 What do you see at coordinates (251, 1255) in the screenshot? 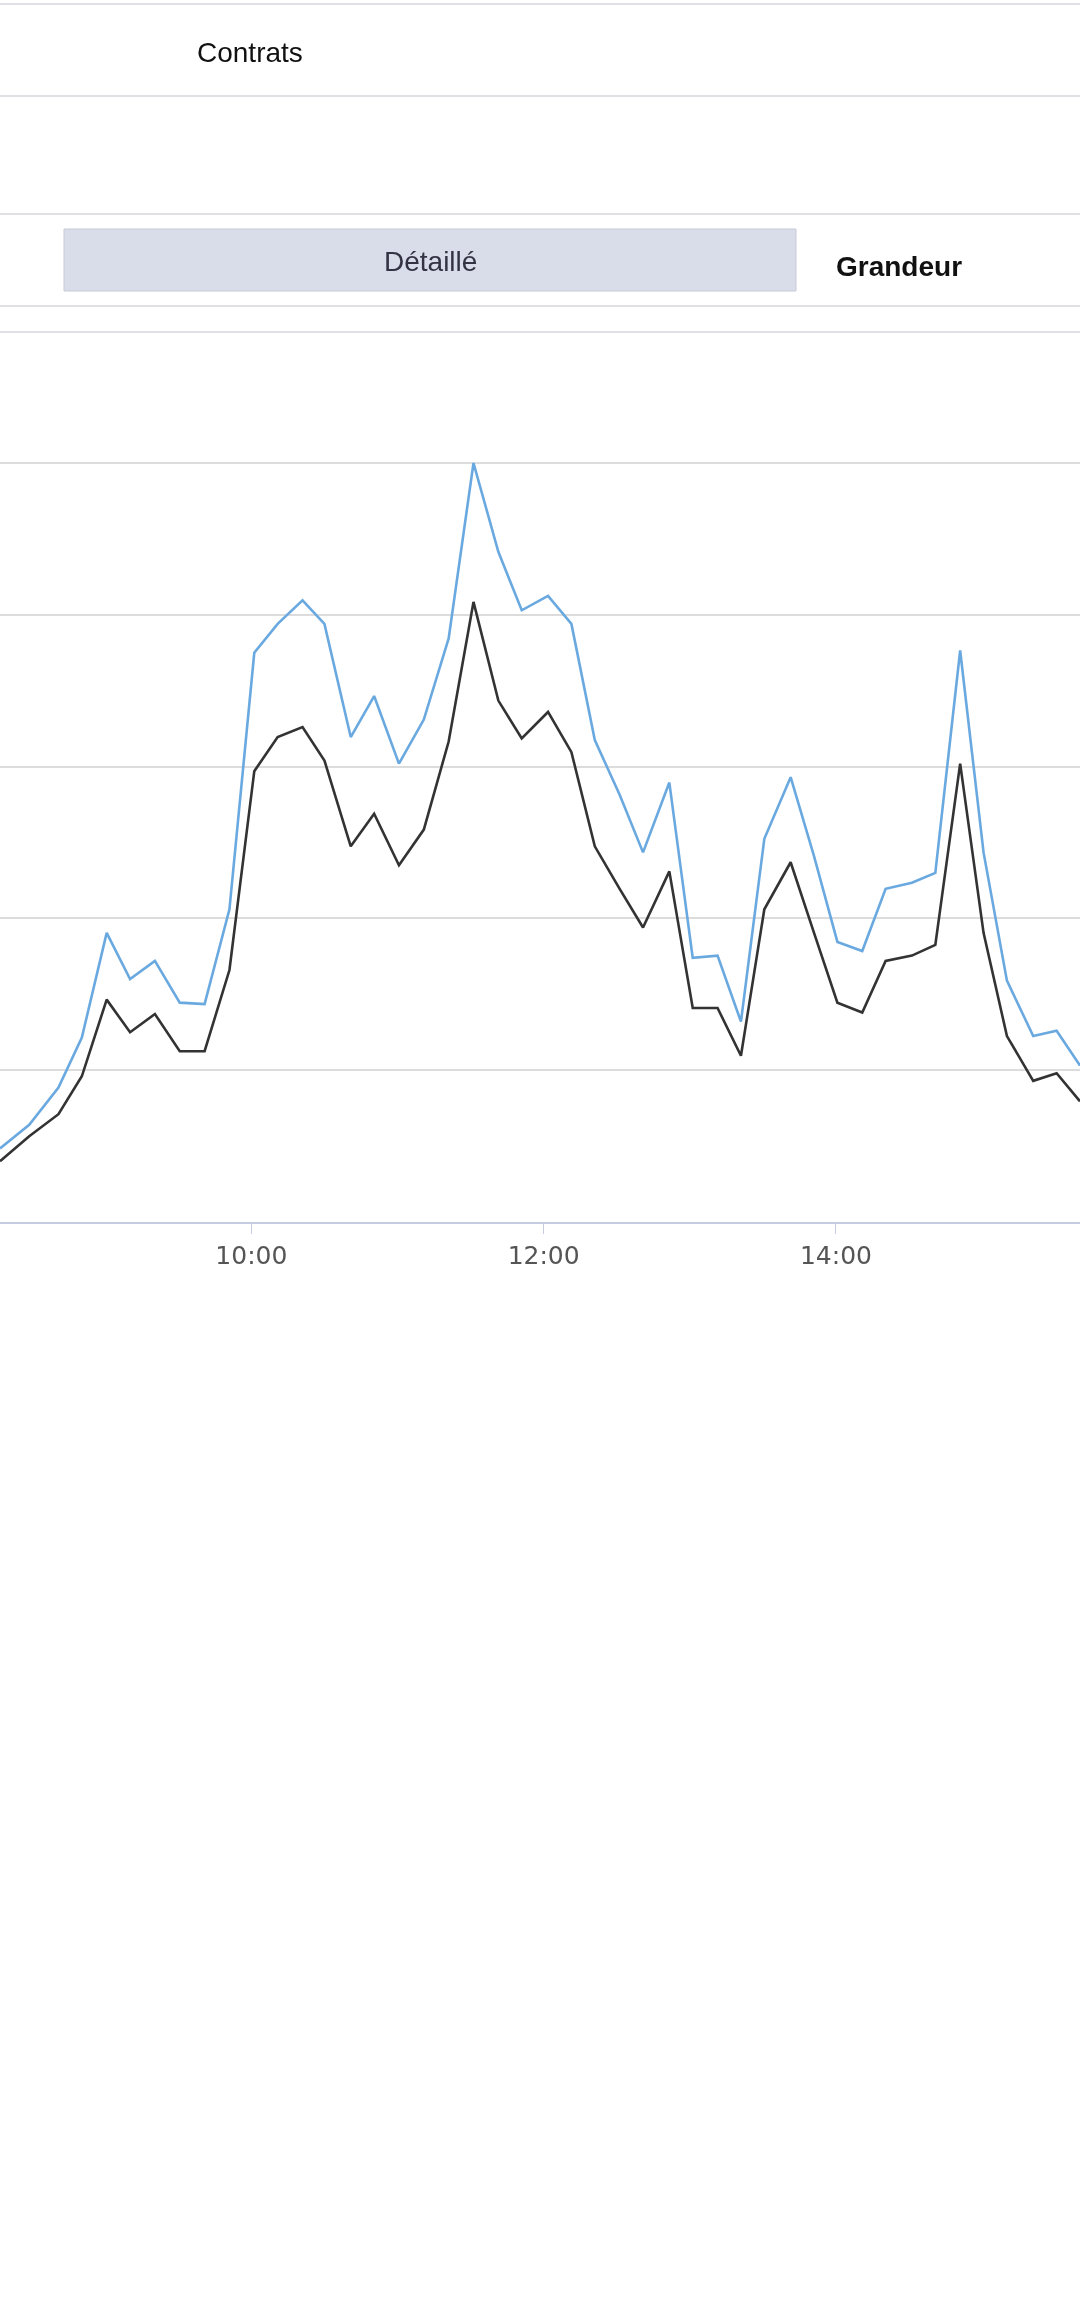
I see `x-tick-label: 10:00` at bounding box center [251, 1255].